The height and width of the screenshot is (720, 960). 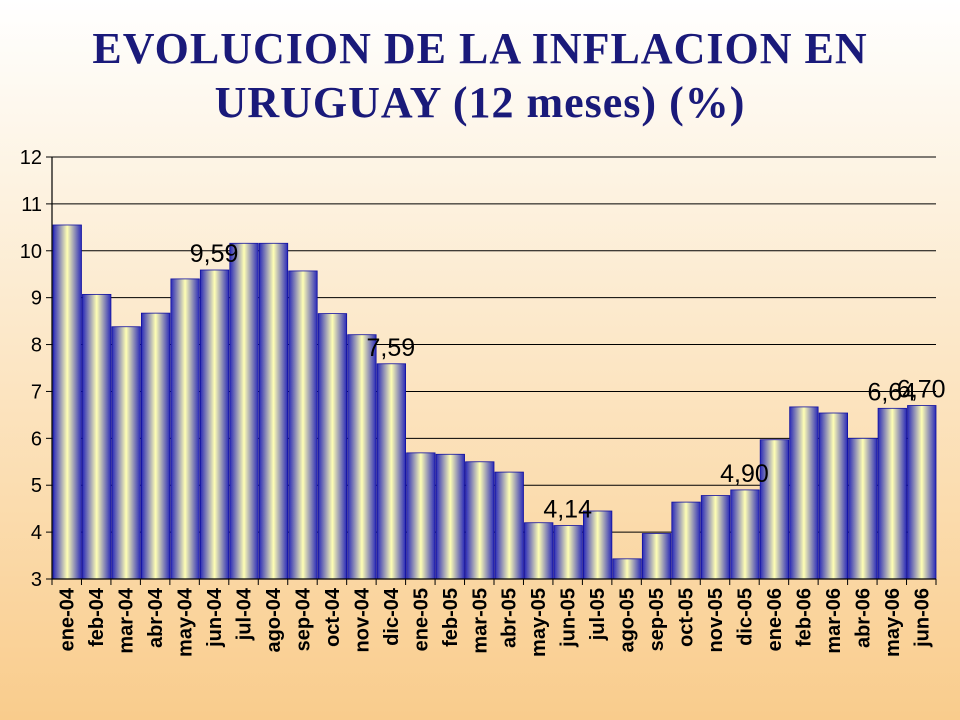 What do you see at coordinates (922, 618) in the screenshot?
I see `x-tick-label: jun-06` at bounding box center [922, 618].